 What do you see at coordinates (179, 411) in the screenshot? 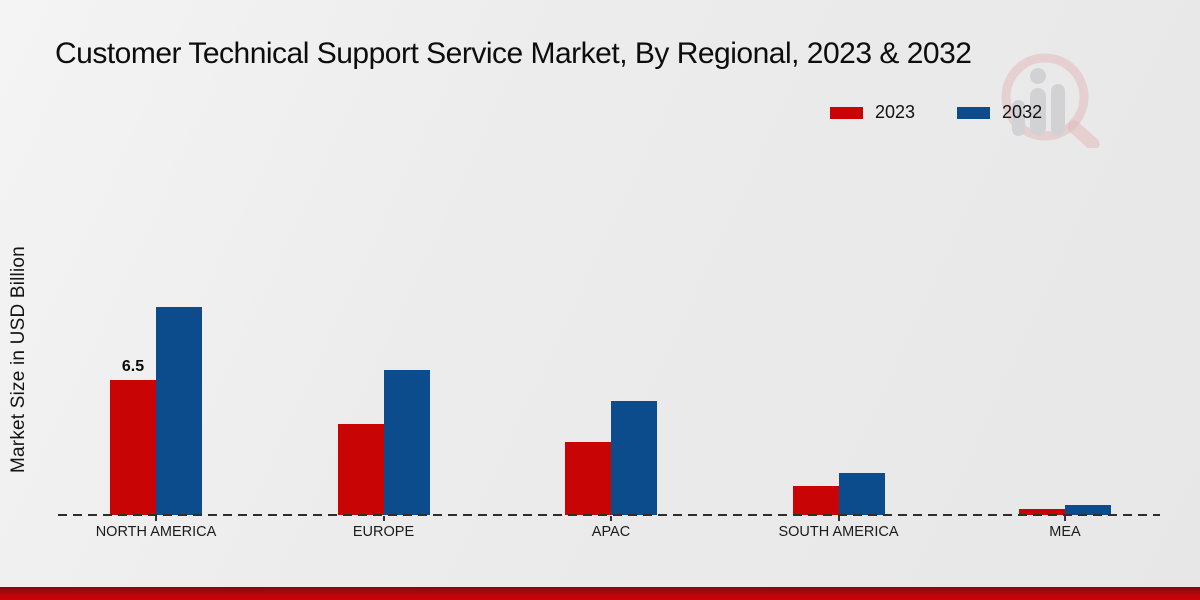
I see `bar-2032-north-america` at bounding box center [179, 411].